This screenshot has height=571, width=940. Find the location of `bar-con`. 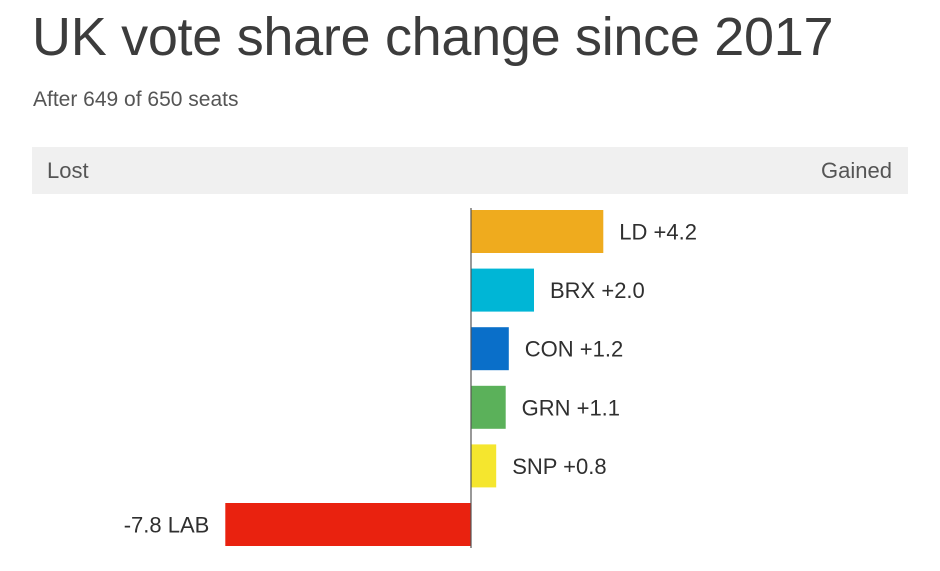

bar-con is located at coordinates (490, 349).